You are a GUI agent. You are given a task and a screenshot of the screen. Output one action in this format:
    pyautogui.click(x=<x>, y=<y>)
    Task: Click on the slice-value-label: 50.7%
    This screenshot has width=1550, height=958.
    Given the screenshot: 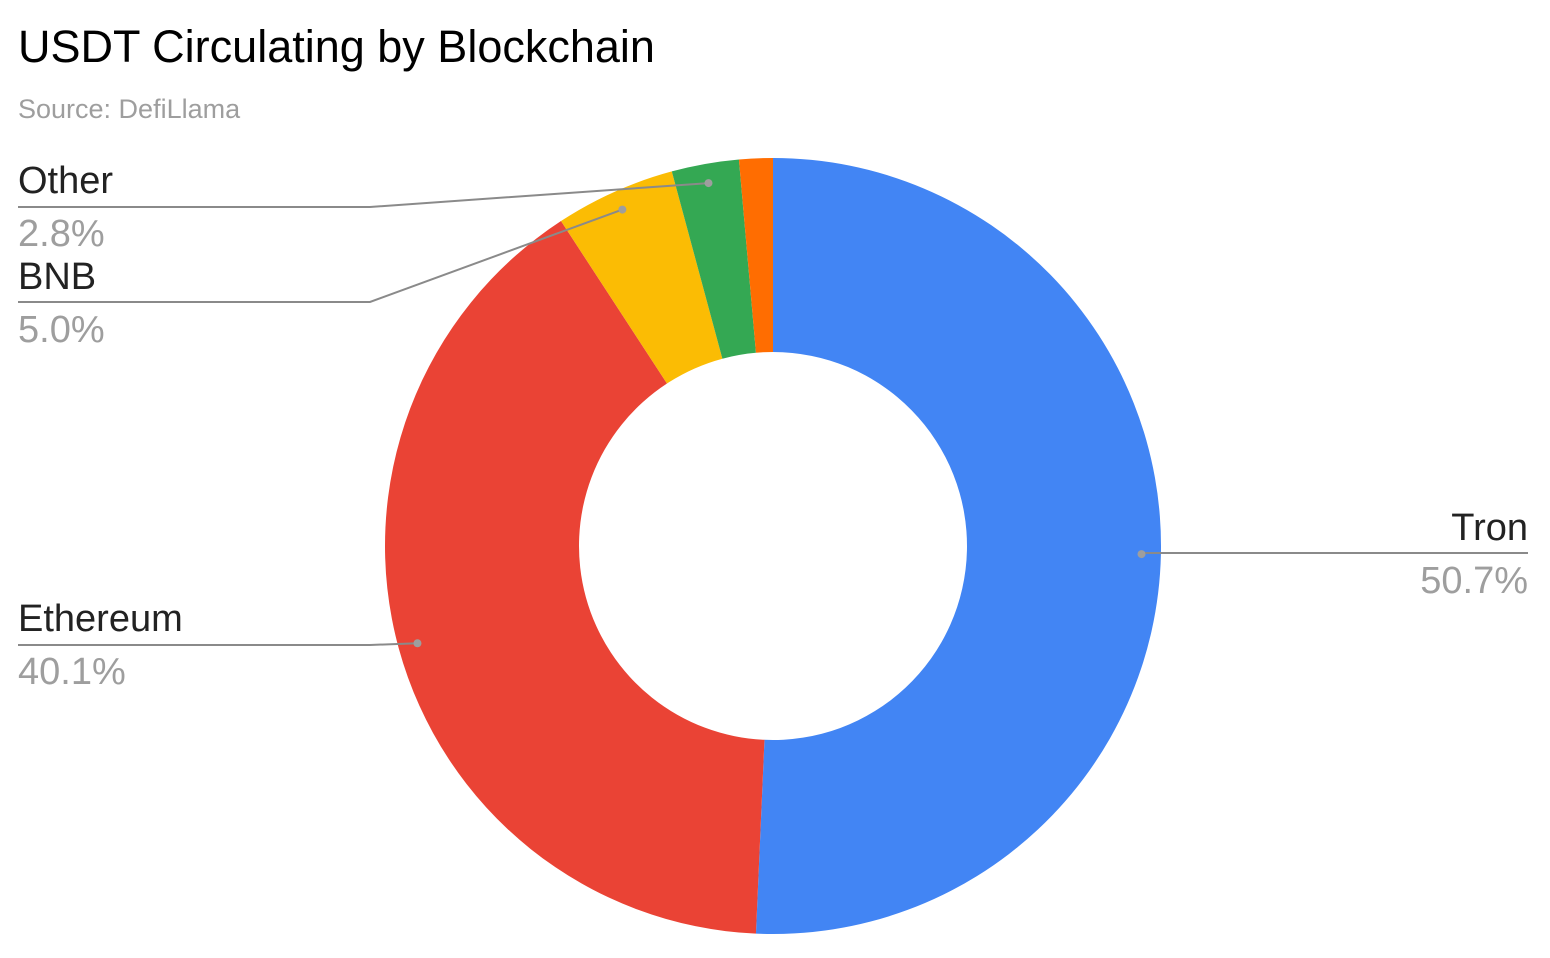 What is the action you would take?
    pyautogui.click(x=1474, y=581)
    